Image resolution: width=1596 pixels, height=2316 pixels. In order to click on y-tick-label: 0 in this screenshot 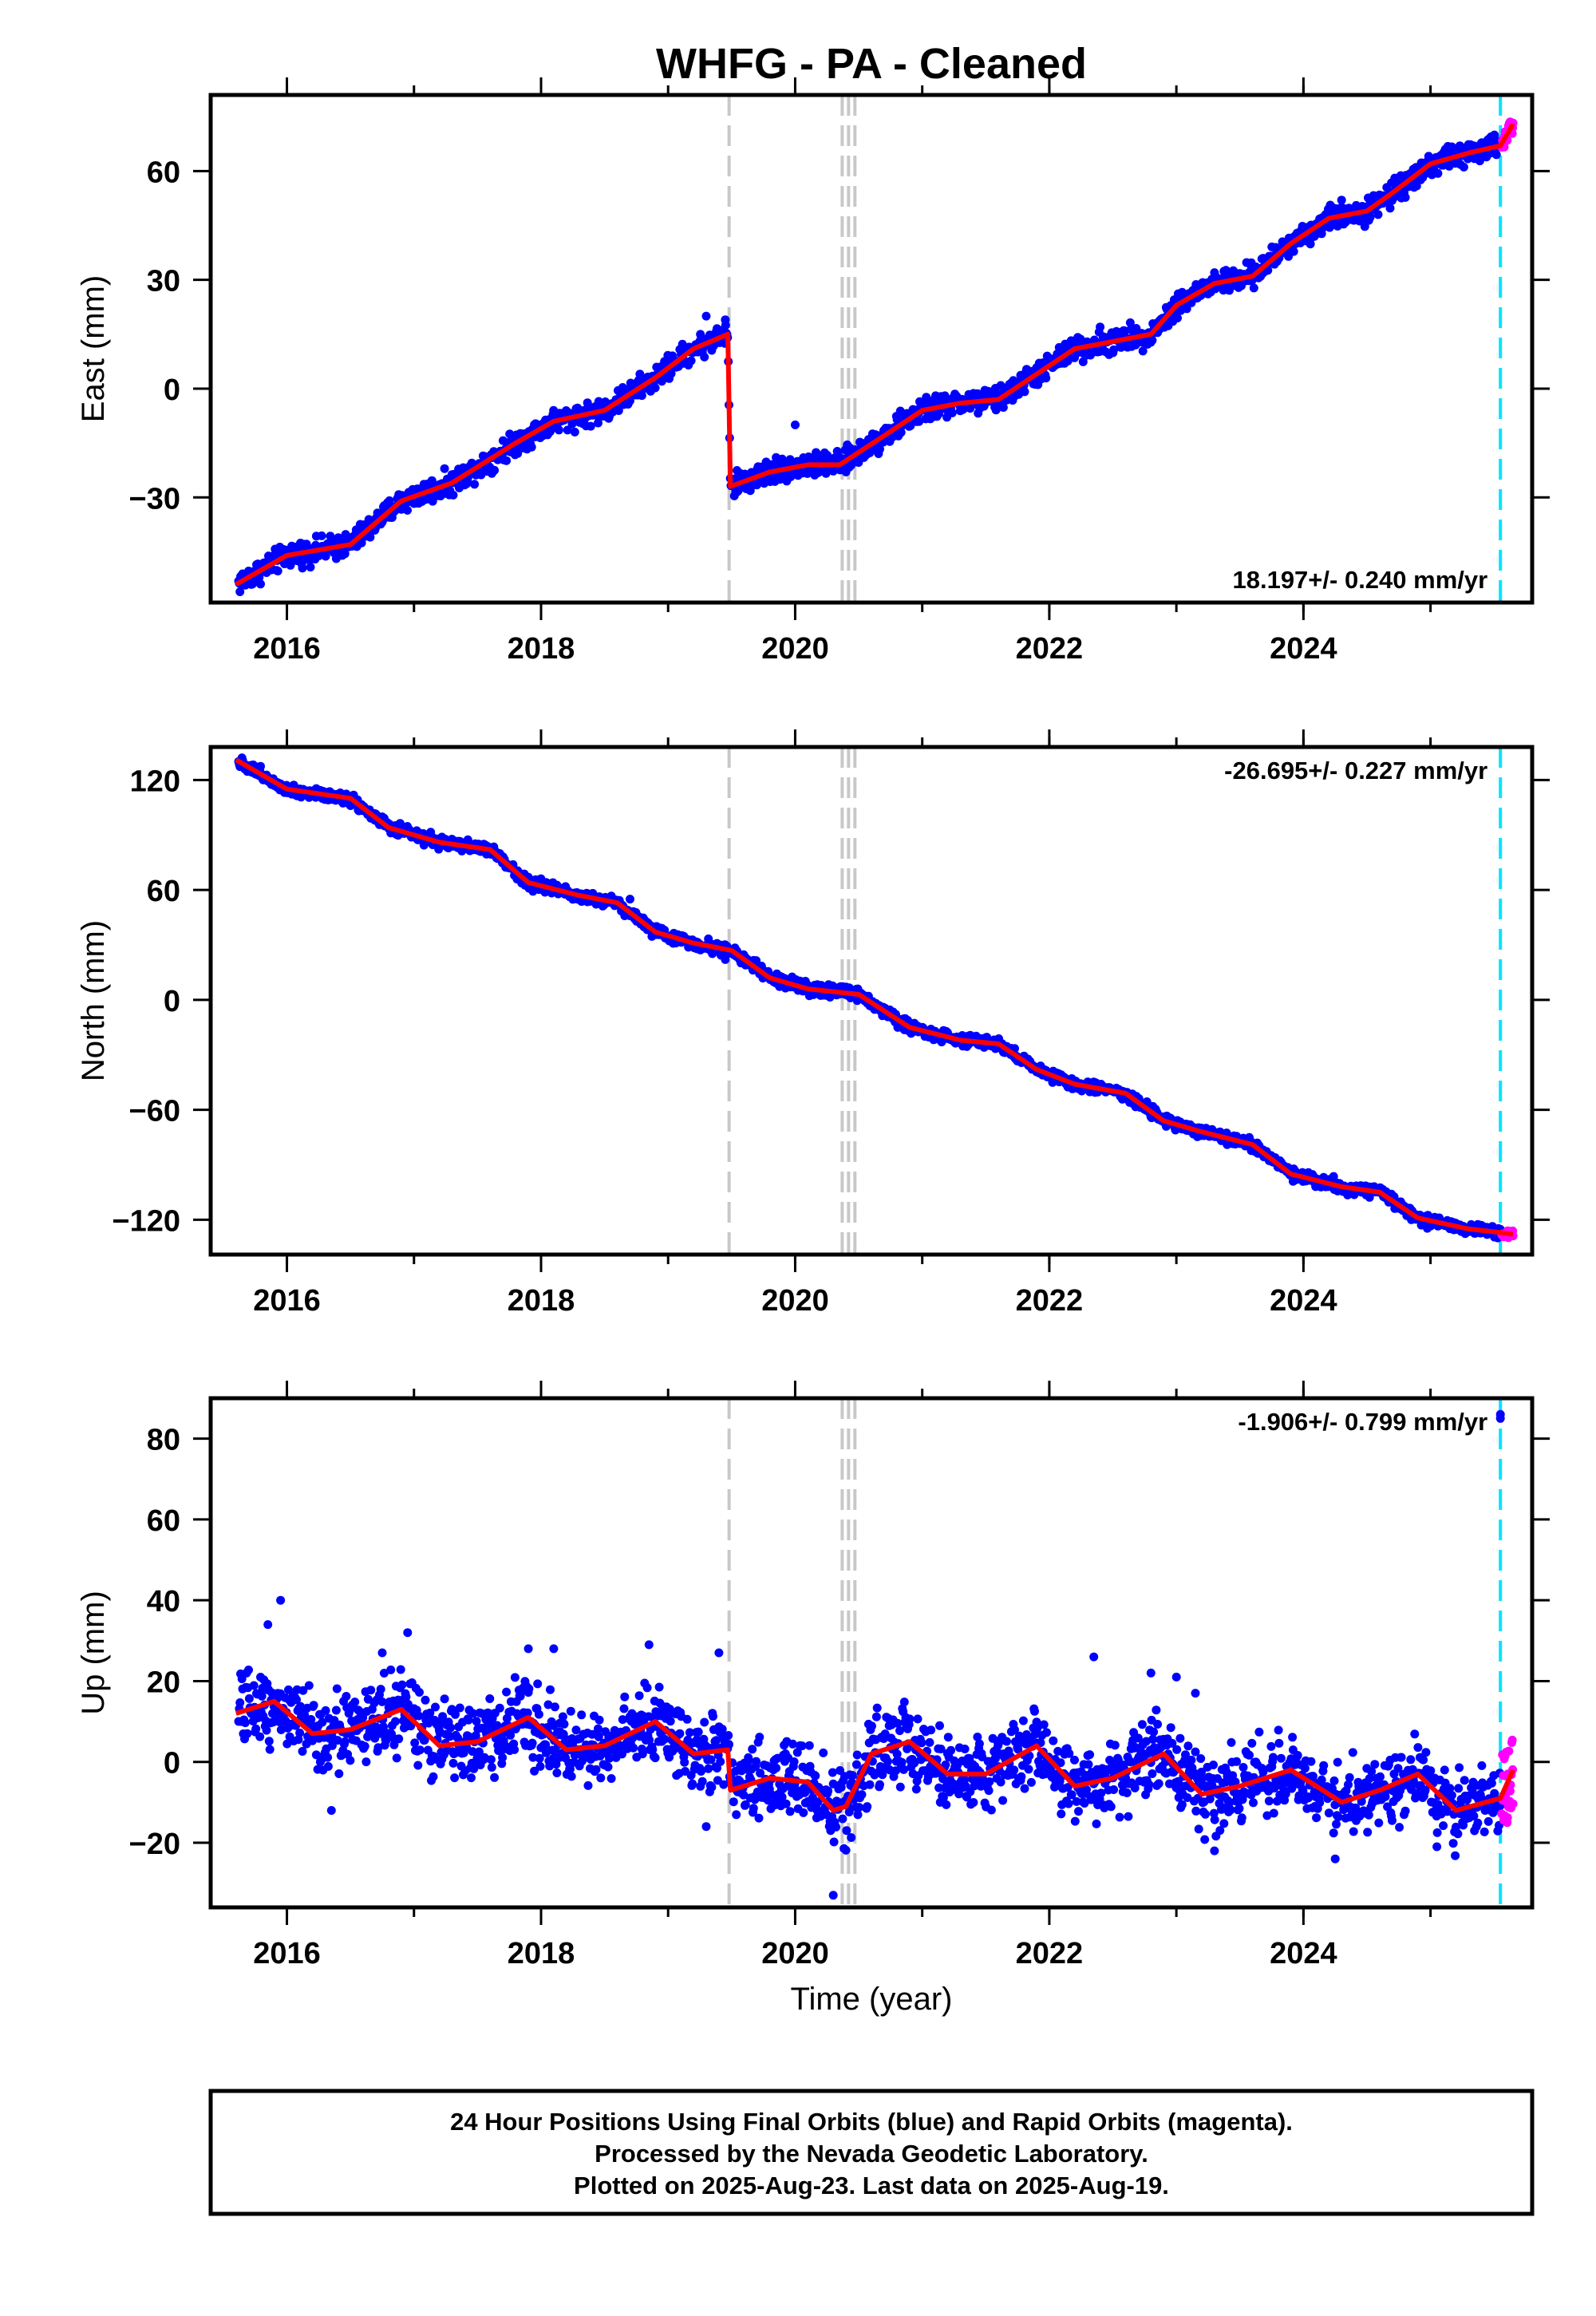, I will do `click(172, 1763)`.